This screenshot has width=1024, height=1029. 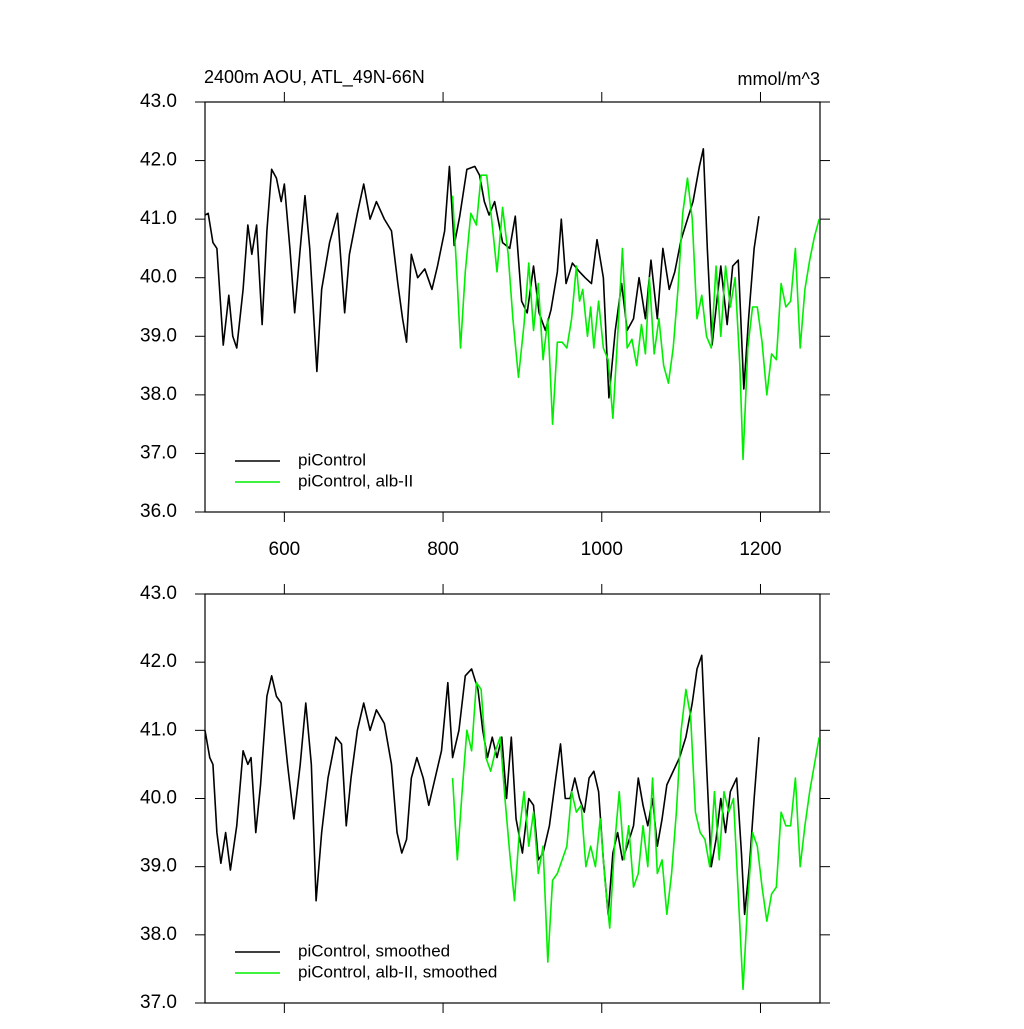 What do you see at coordinates (285, 549) in the screenshot?
I see `x-tick-label: 600` at bounding box center [285, 549].